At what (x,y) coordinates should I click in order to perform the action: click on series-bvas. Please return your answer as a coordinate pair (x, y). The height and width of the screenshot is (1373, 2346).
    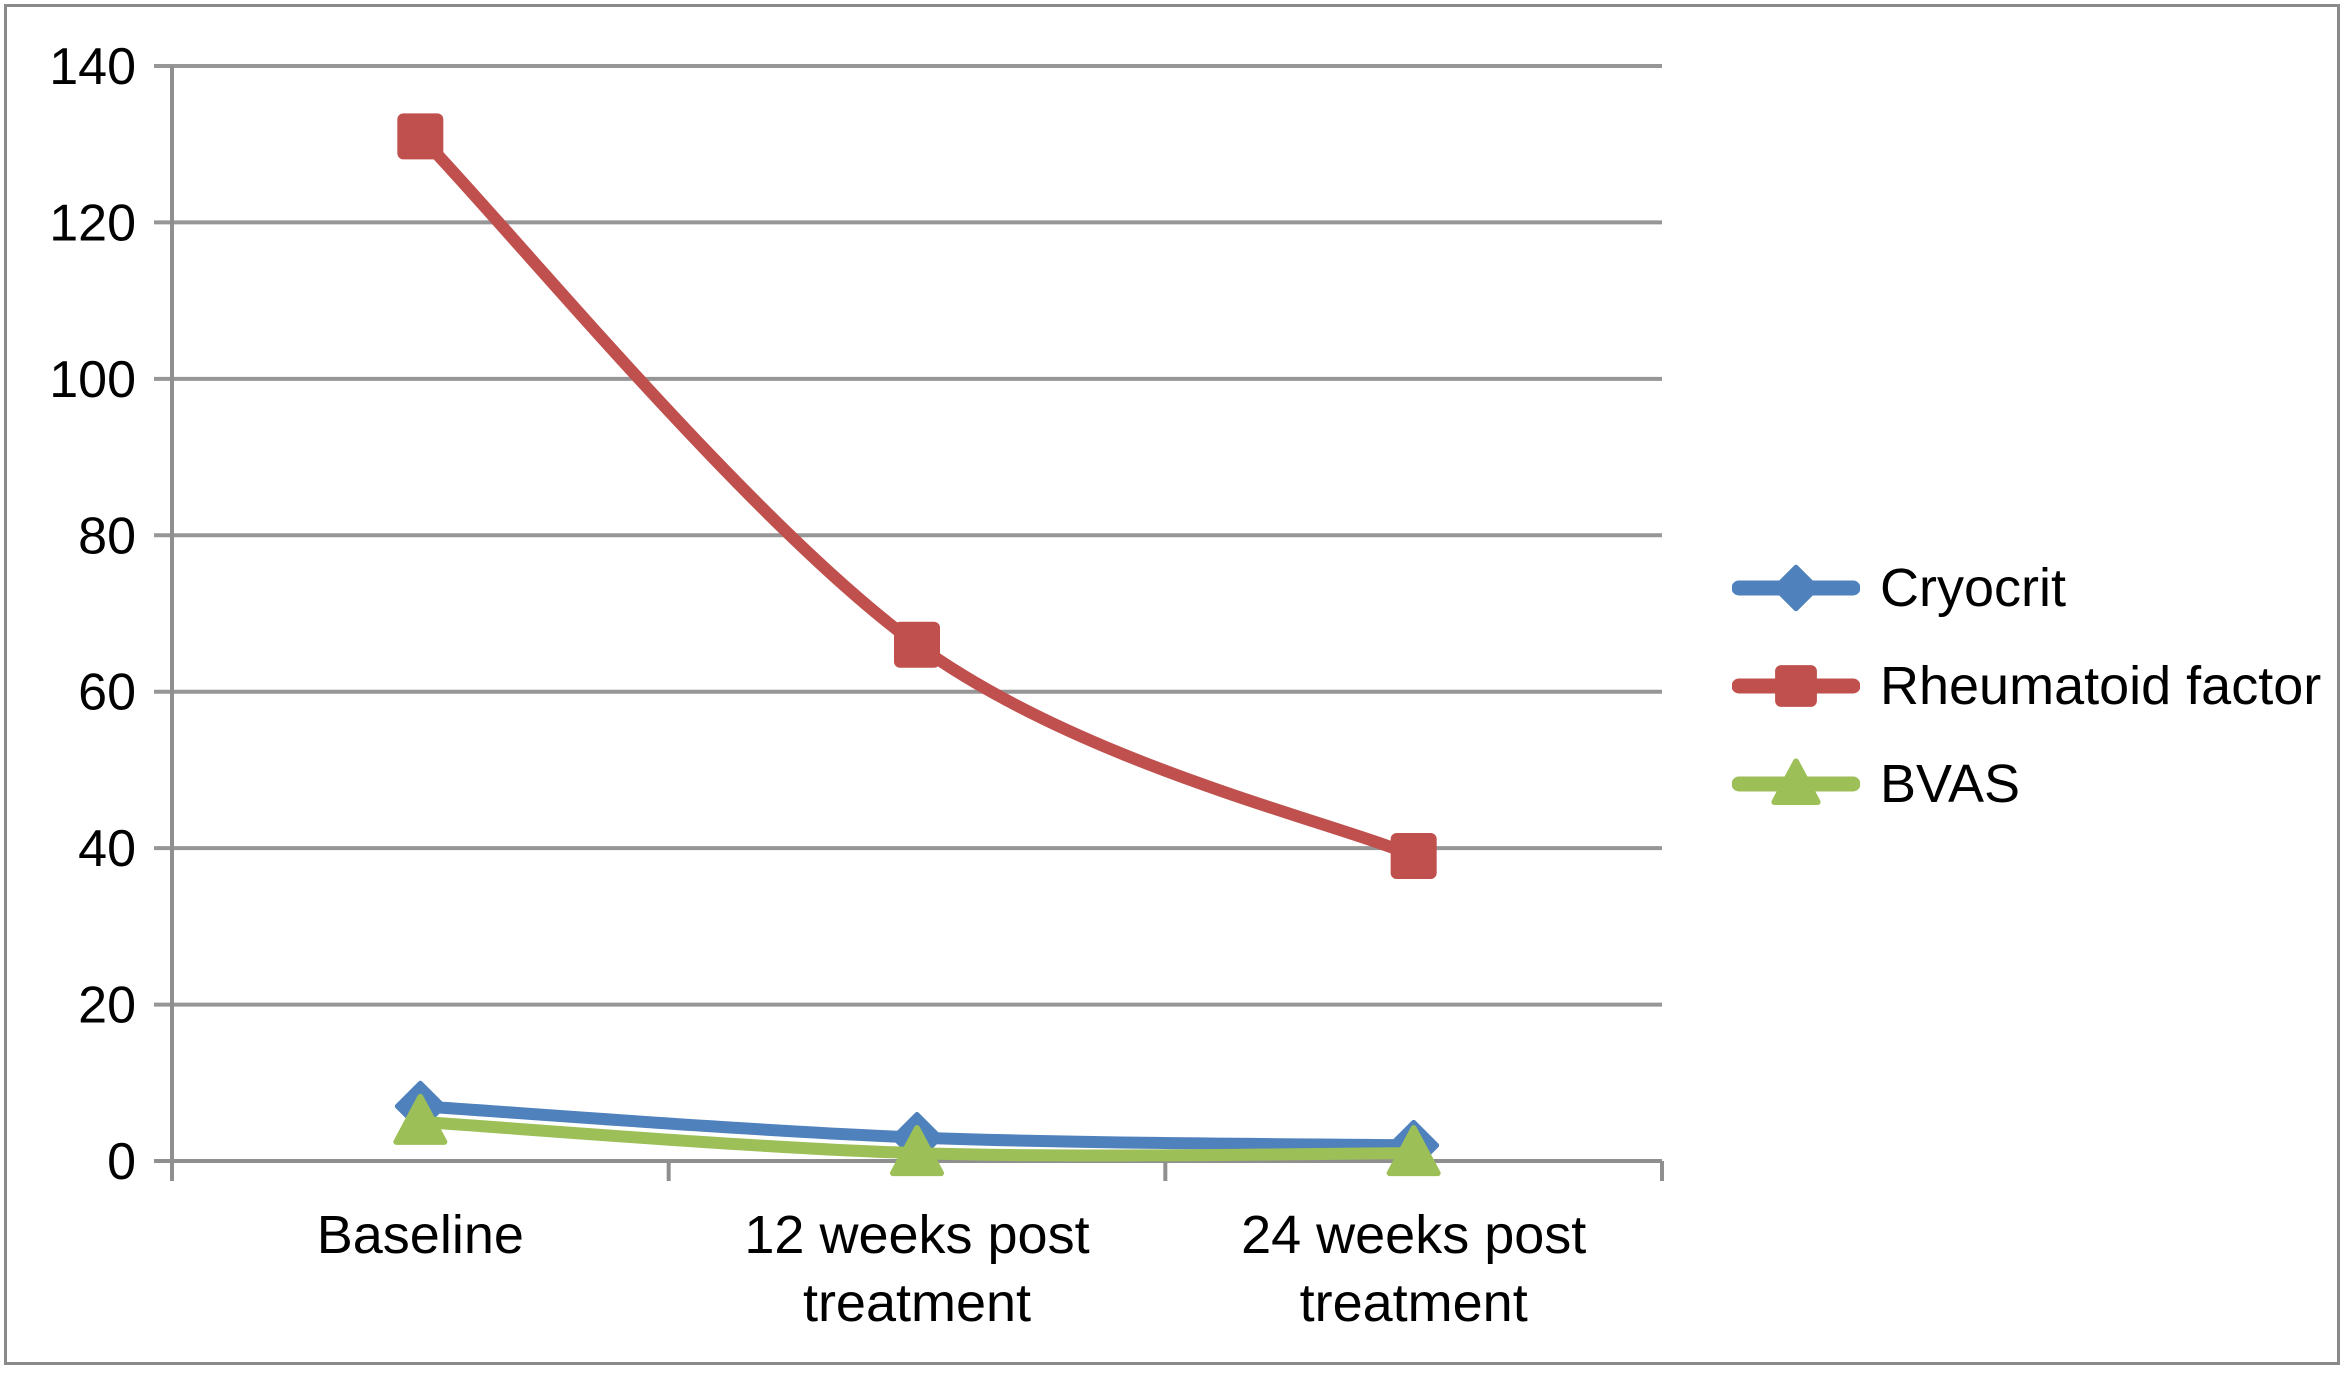
    Looking at the image, I should click on (917, 1135).